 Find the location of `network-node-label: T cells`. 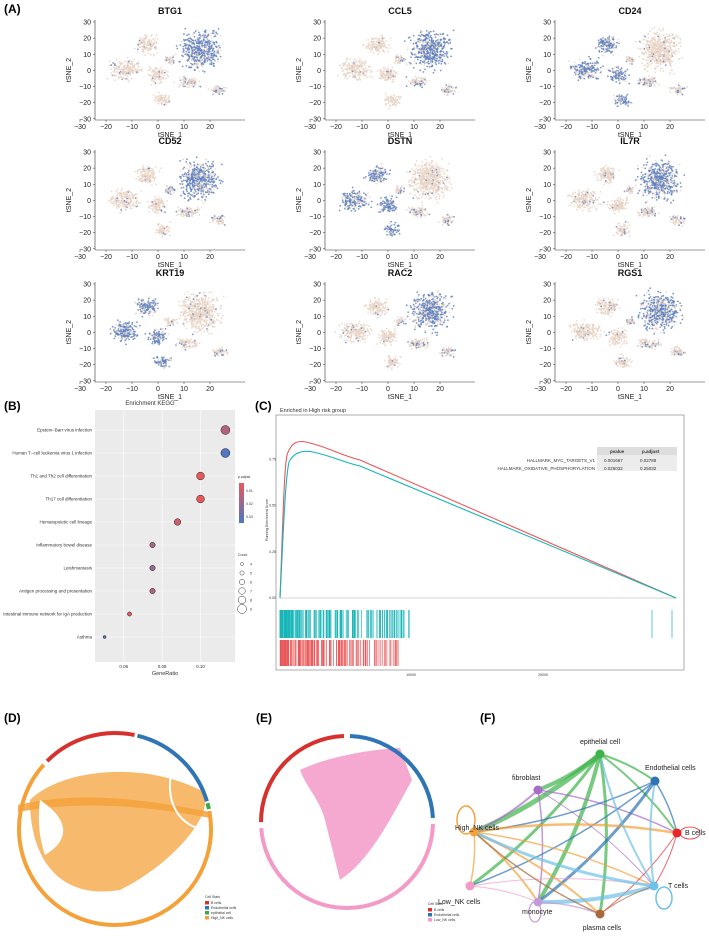

network-node-label: T cells is located at coordinates (678, 886).